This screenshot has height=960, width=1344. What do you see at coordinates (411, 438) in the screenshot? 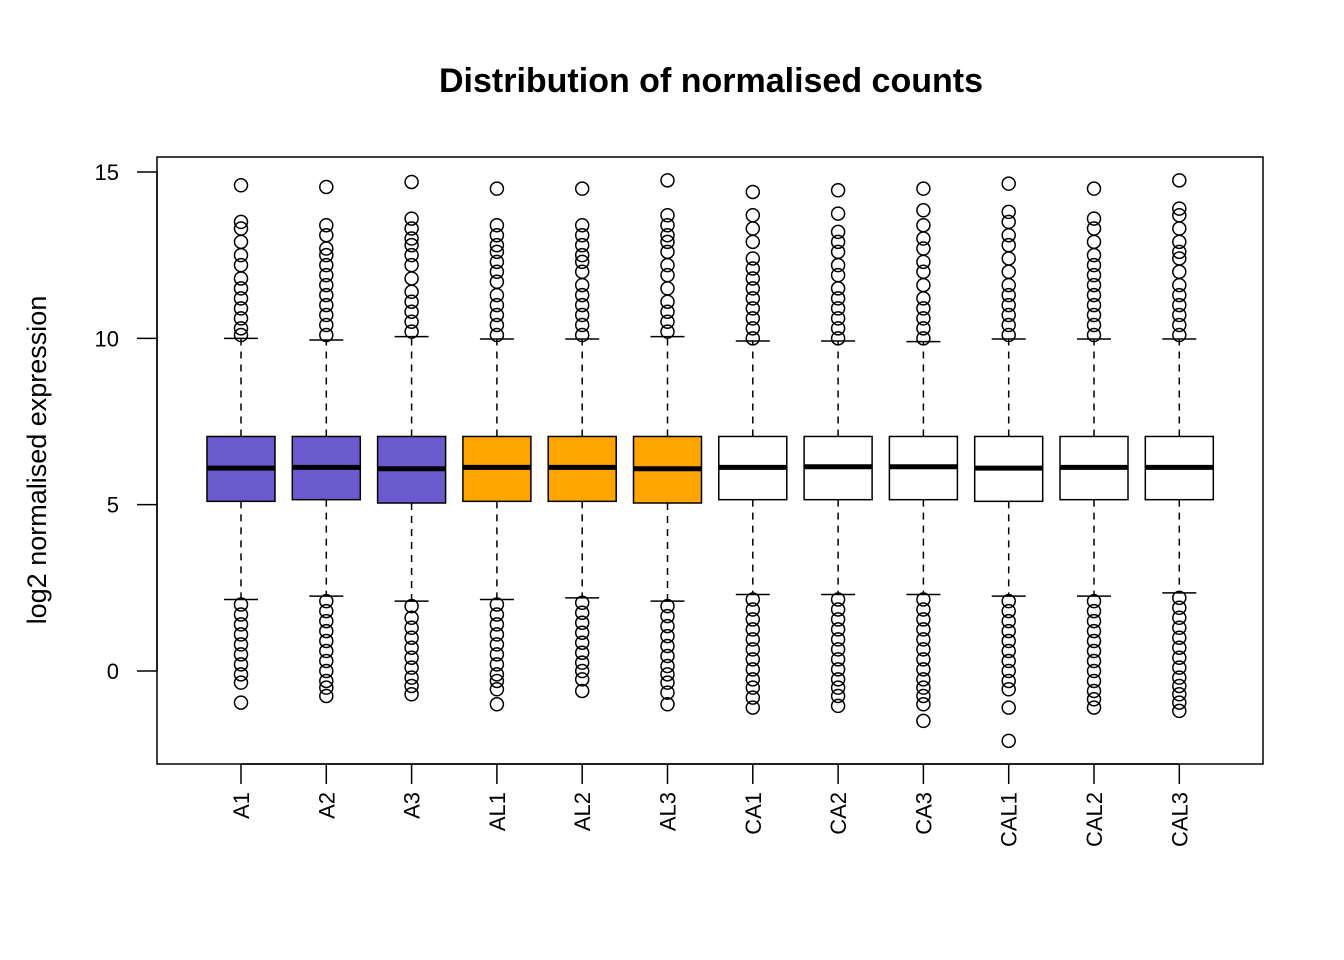
I see `box-A3` at bounding box center [411, 438].